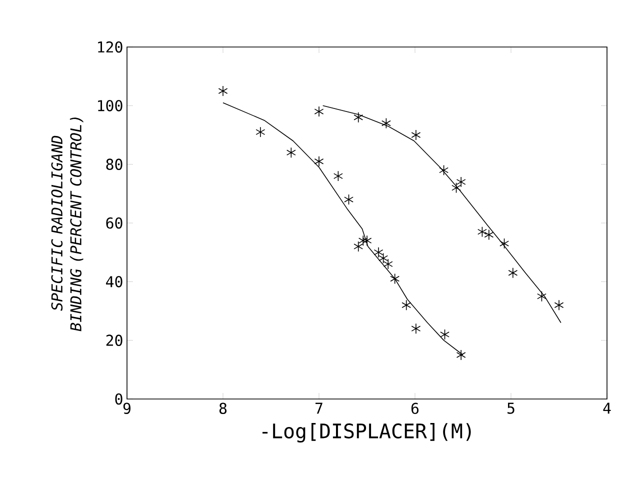  What do you see at coordinates (366, 432) in the screenshot?
I see `x-axis-title: -Log[DISPLACER](M)` at bounding box center [366, 432].